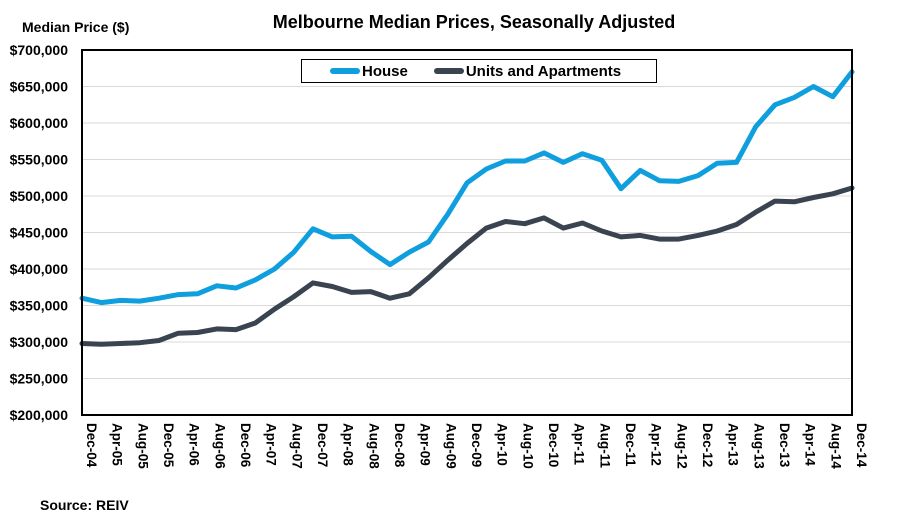  I want to click on legend: House Units and Apartments, so click(479, 71).